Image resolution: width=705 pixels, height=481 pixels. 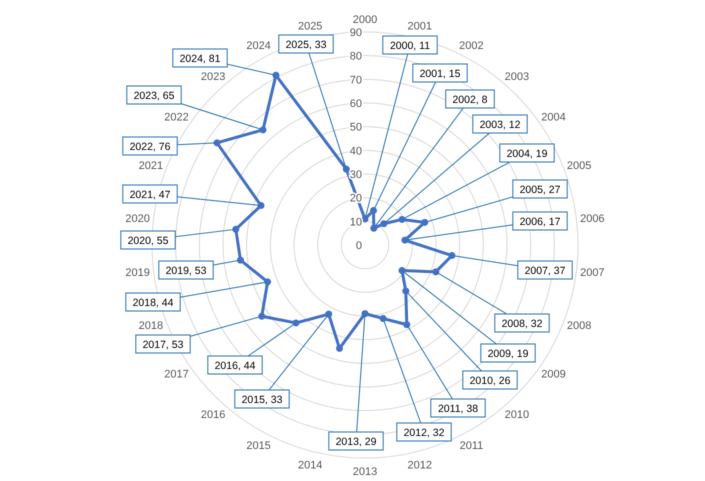 What do you see at coordinates (472, 446) in the screenshot?
I see `spoke-label: 2011` at bounding box center [472, 446].